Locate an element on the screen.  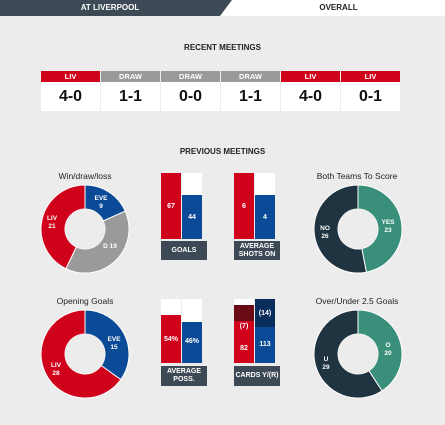
eve-goals-value: 44 is located at coordinates (192, 217).